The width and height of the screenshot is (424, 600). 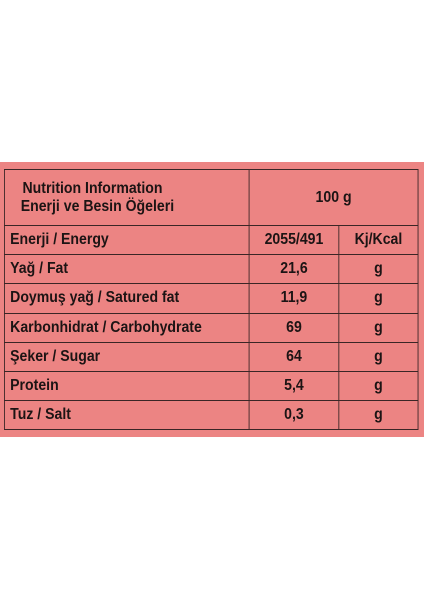 What do you see at coordinates (294, 269) in the screenshot?
I see `row-value-fat: 21,6` at bounding box center [294, 269].